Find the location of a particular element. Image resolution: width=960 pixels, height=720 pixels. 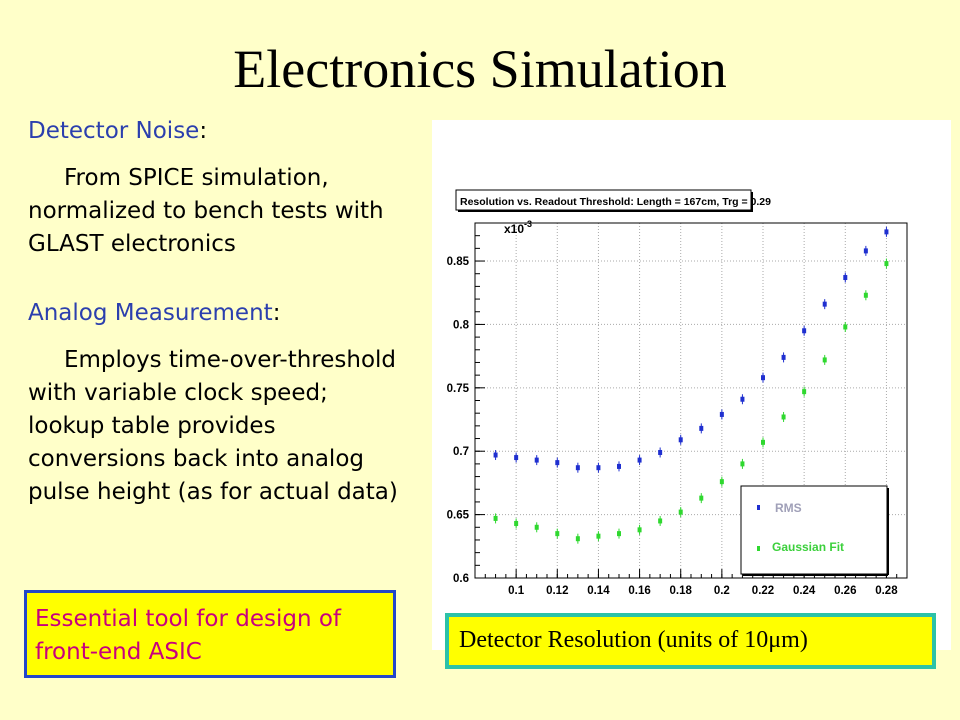

x-tick-label: 0.14 is located at coordinates (598, 591).